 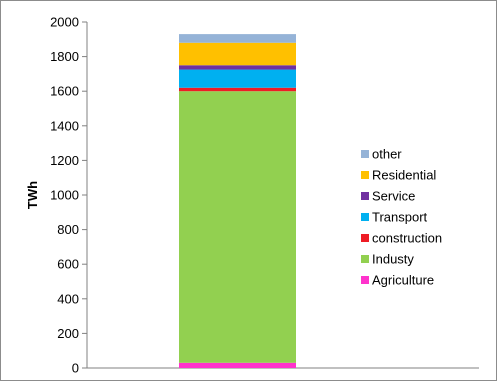 I want to click on legend-label-residential: Residential, so click(x=404, y=175).